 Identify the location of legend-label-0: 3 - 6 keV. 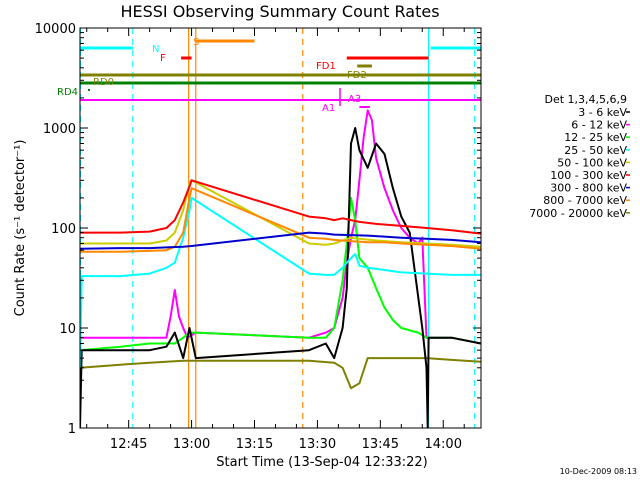
(602, 112).